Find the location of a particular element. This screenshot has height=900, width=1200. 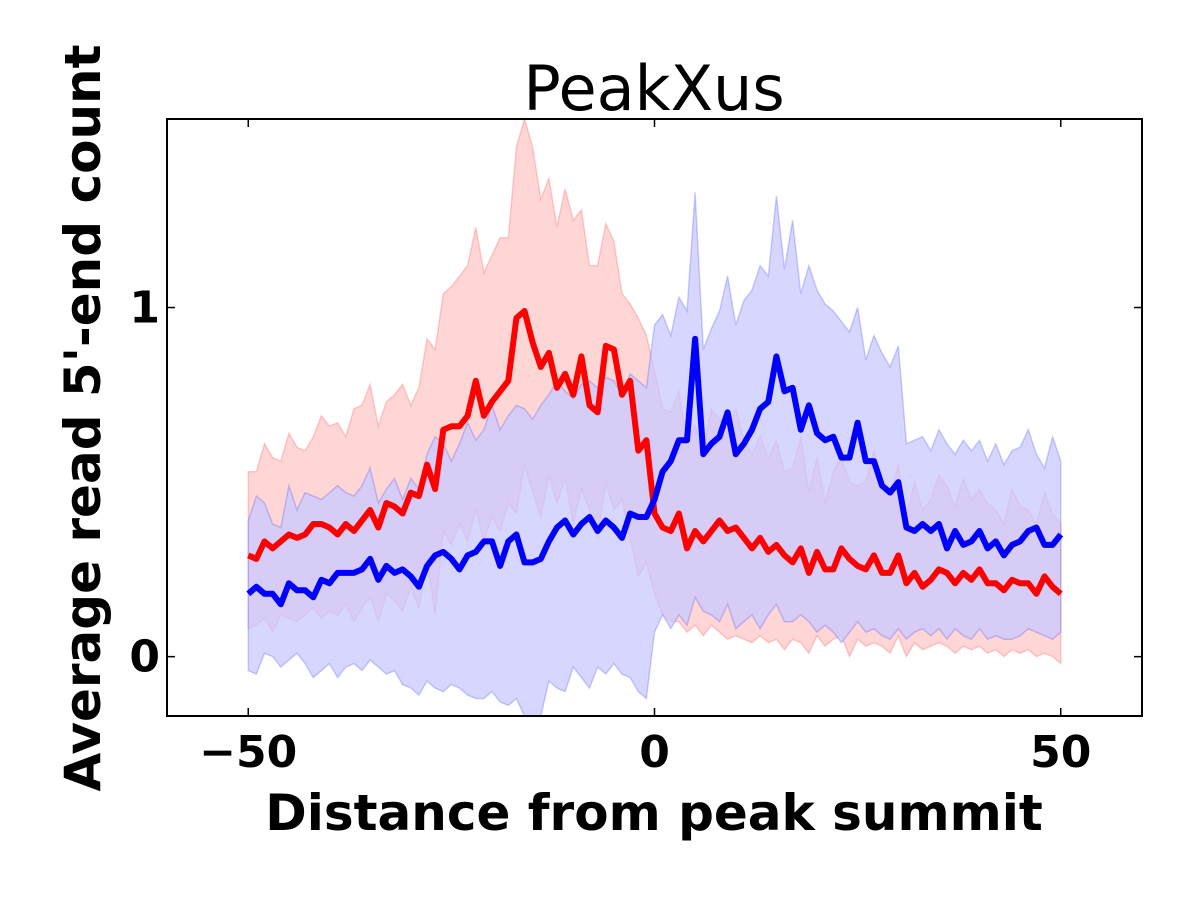

chart-title: PeakXus is located at coordinates (653, 88).